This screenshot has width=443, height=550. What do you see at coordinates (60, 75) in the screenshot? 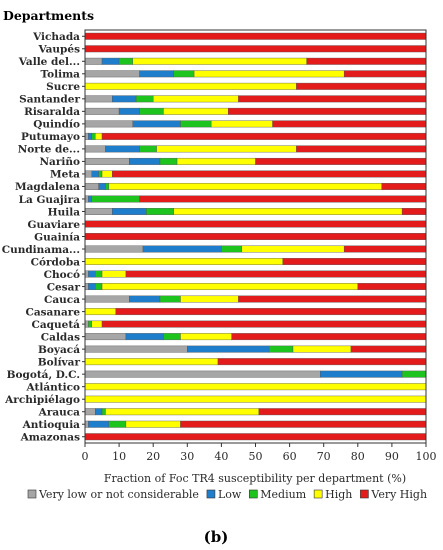
I see `category-label: Tolima` at bounding box center [60, 75].